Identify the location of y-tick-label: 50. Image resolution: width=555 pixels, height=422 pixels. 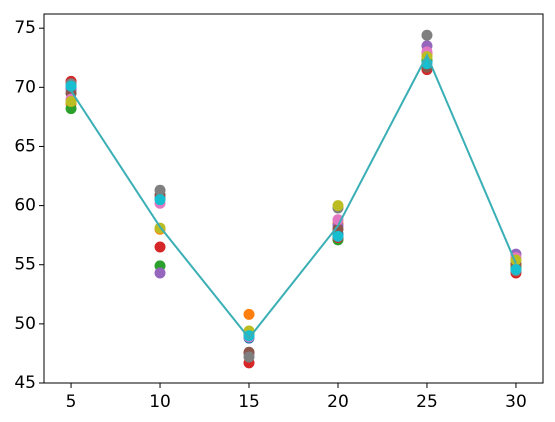
(25, 324).